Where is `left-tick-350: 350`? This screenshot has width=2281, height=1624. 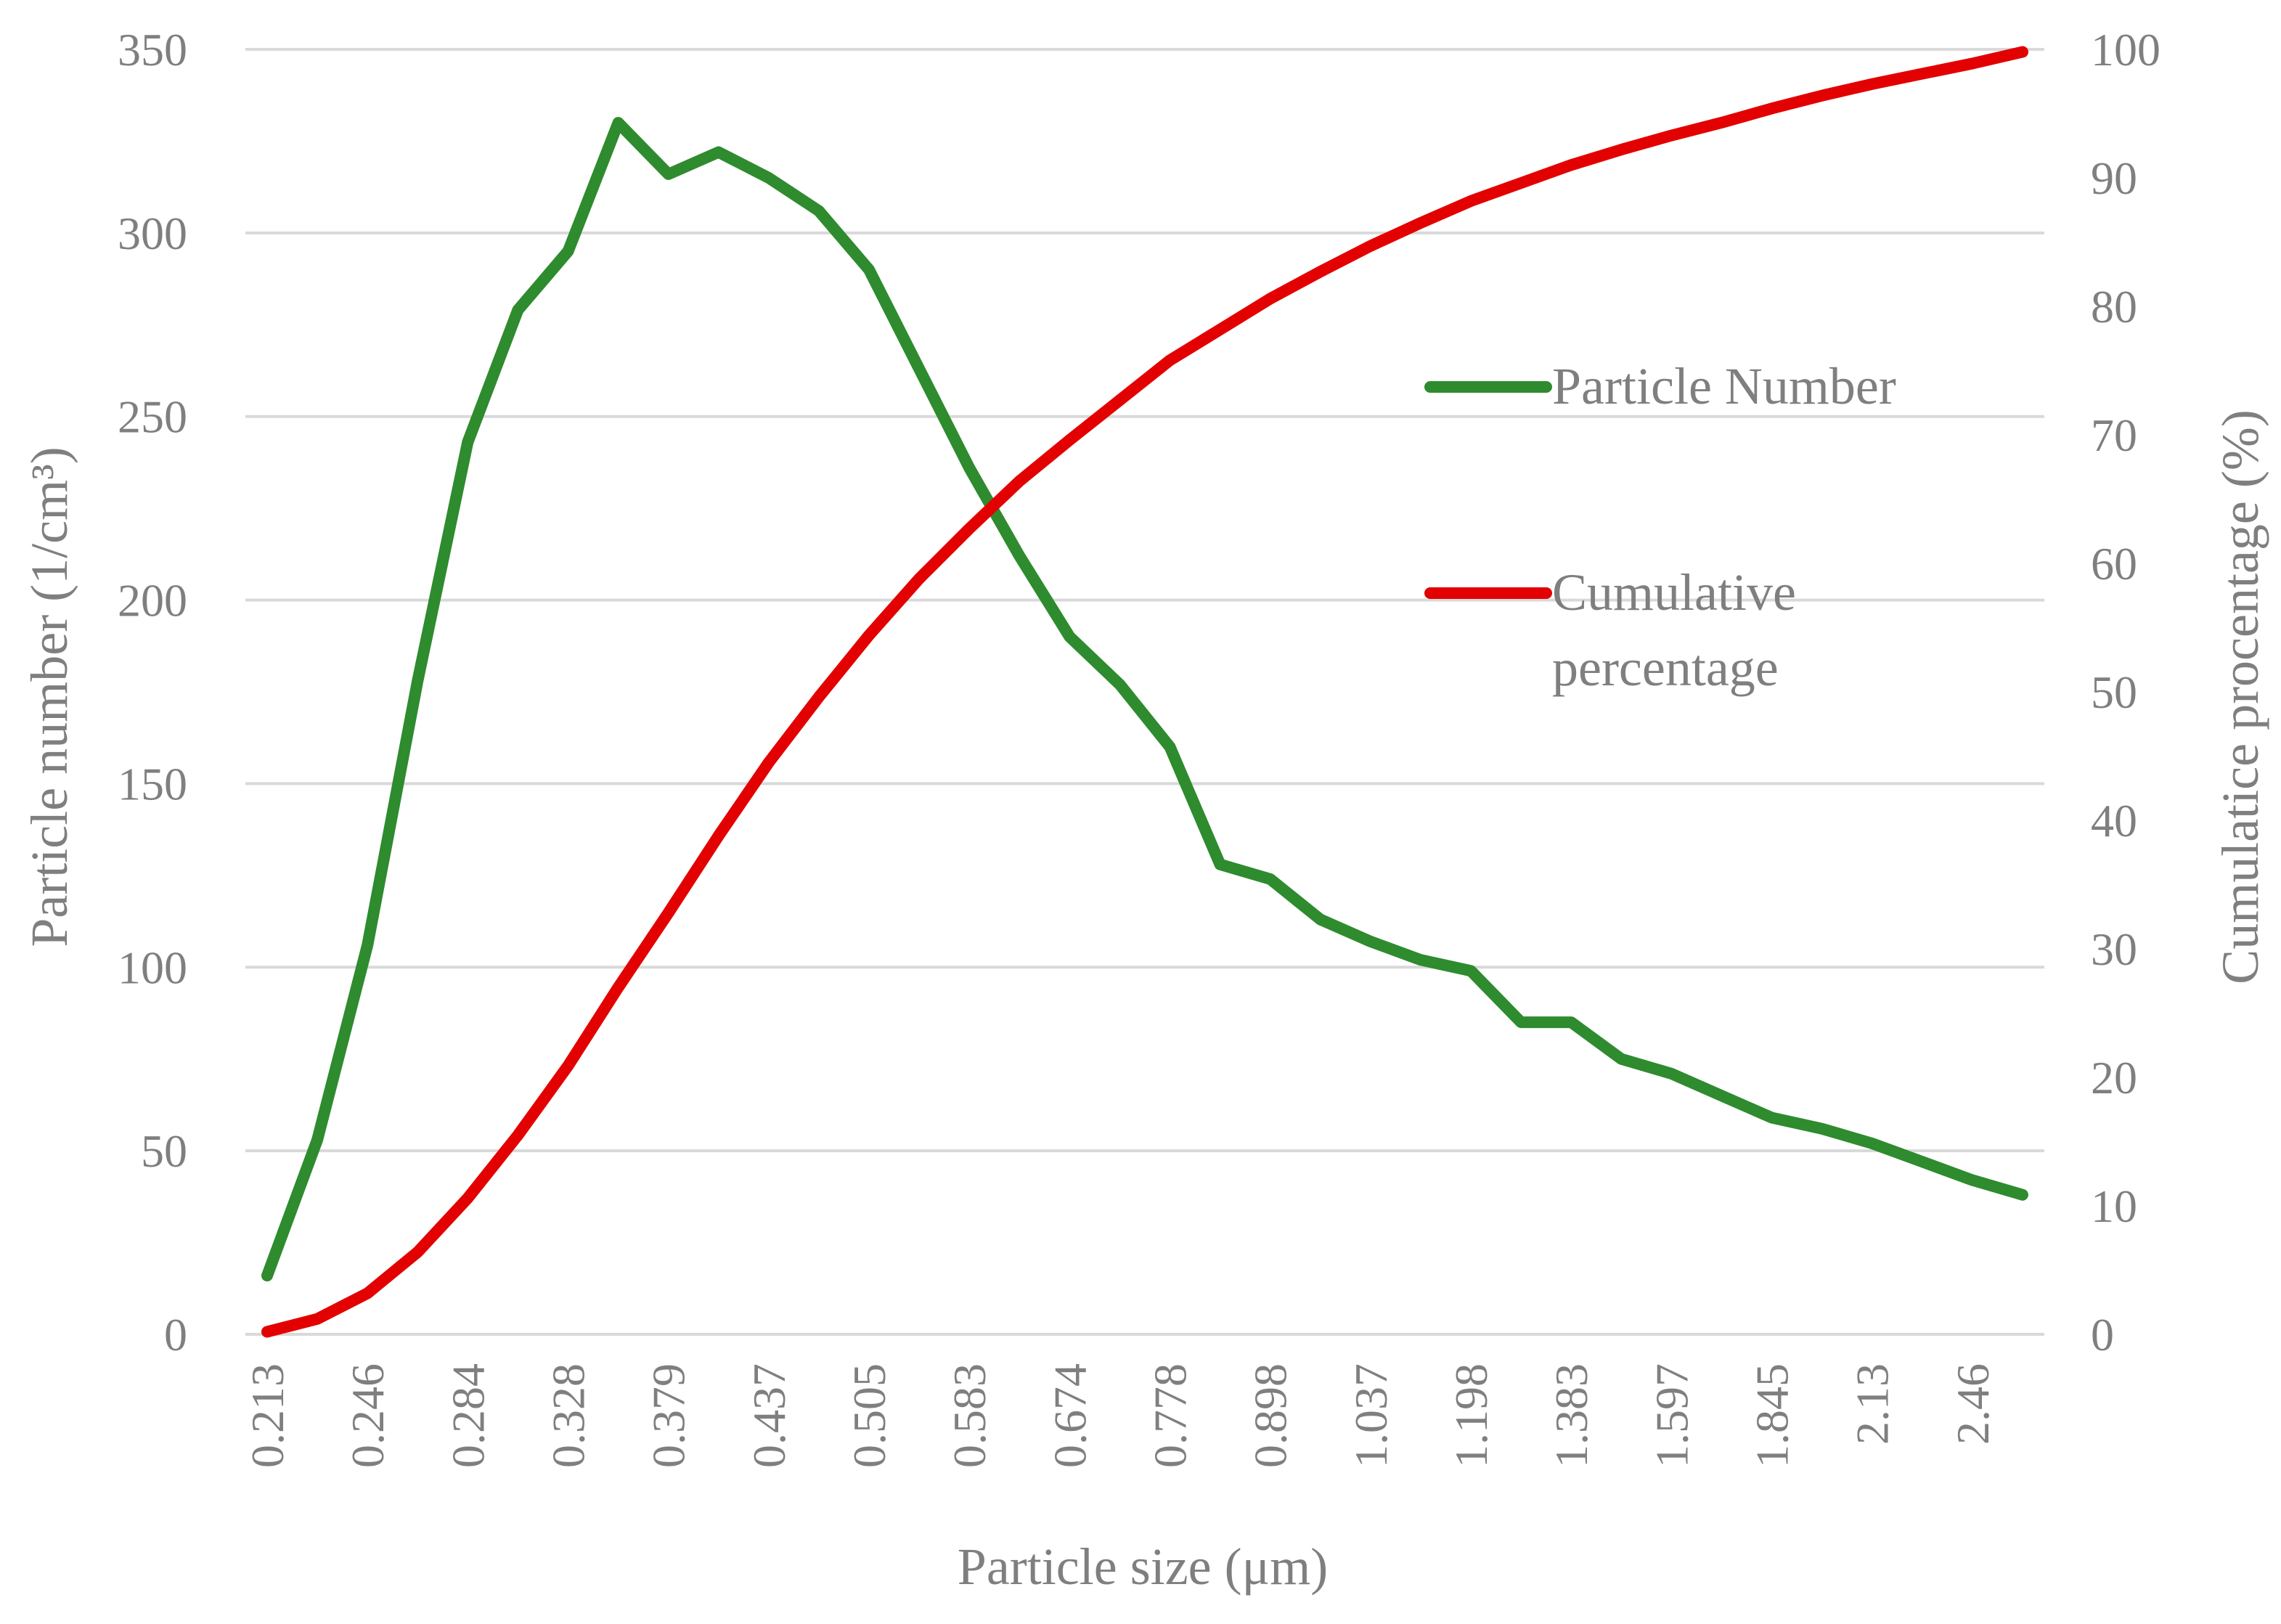
left-tick-350: 350 is located at coordinates (152, 50).